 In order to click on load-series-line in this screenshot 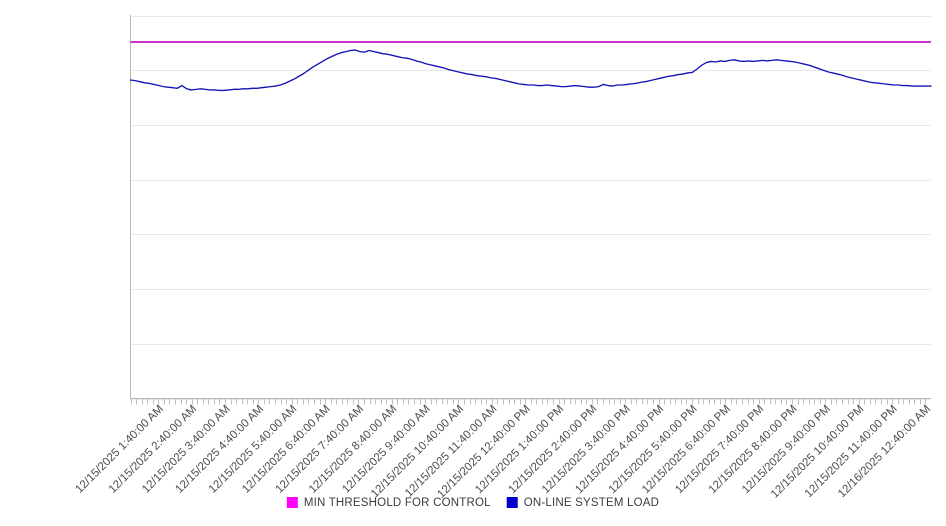, I will do `click(530, 70)`.